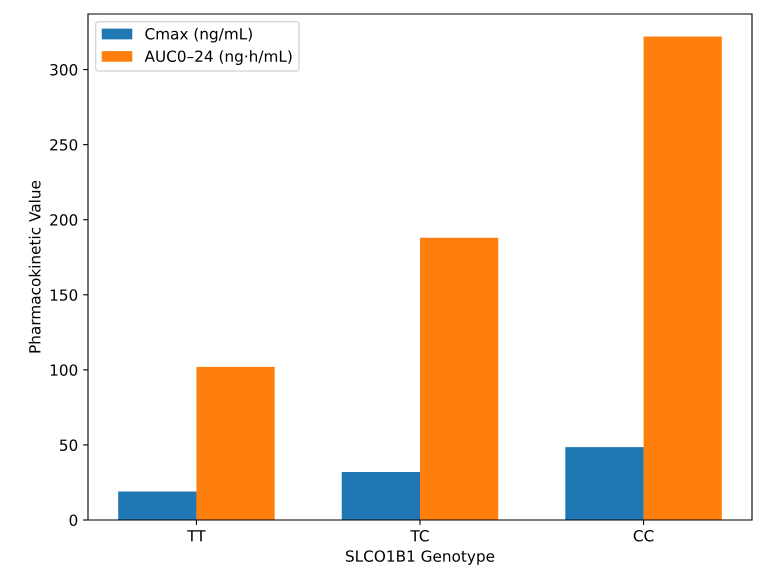 This screenshot has height=578, width=759. Describe the element at coordinates (64, 295) in the screenshot. I see `y-tick-label: 150` at that location.